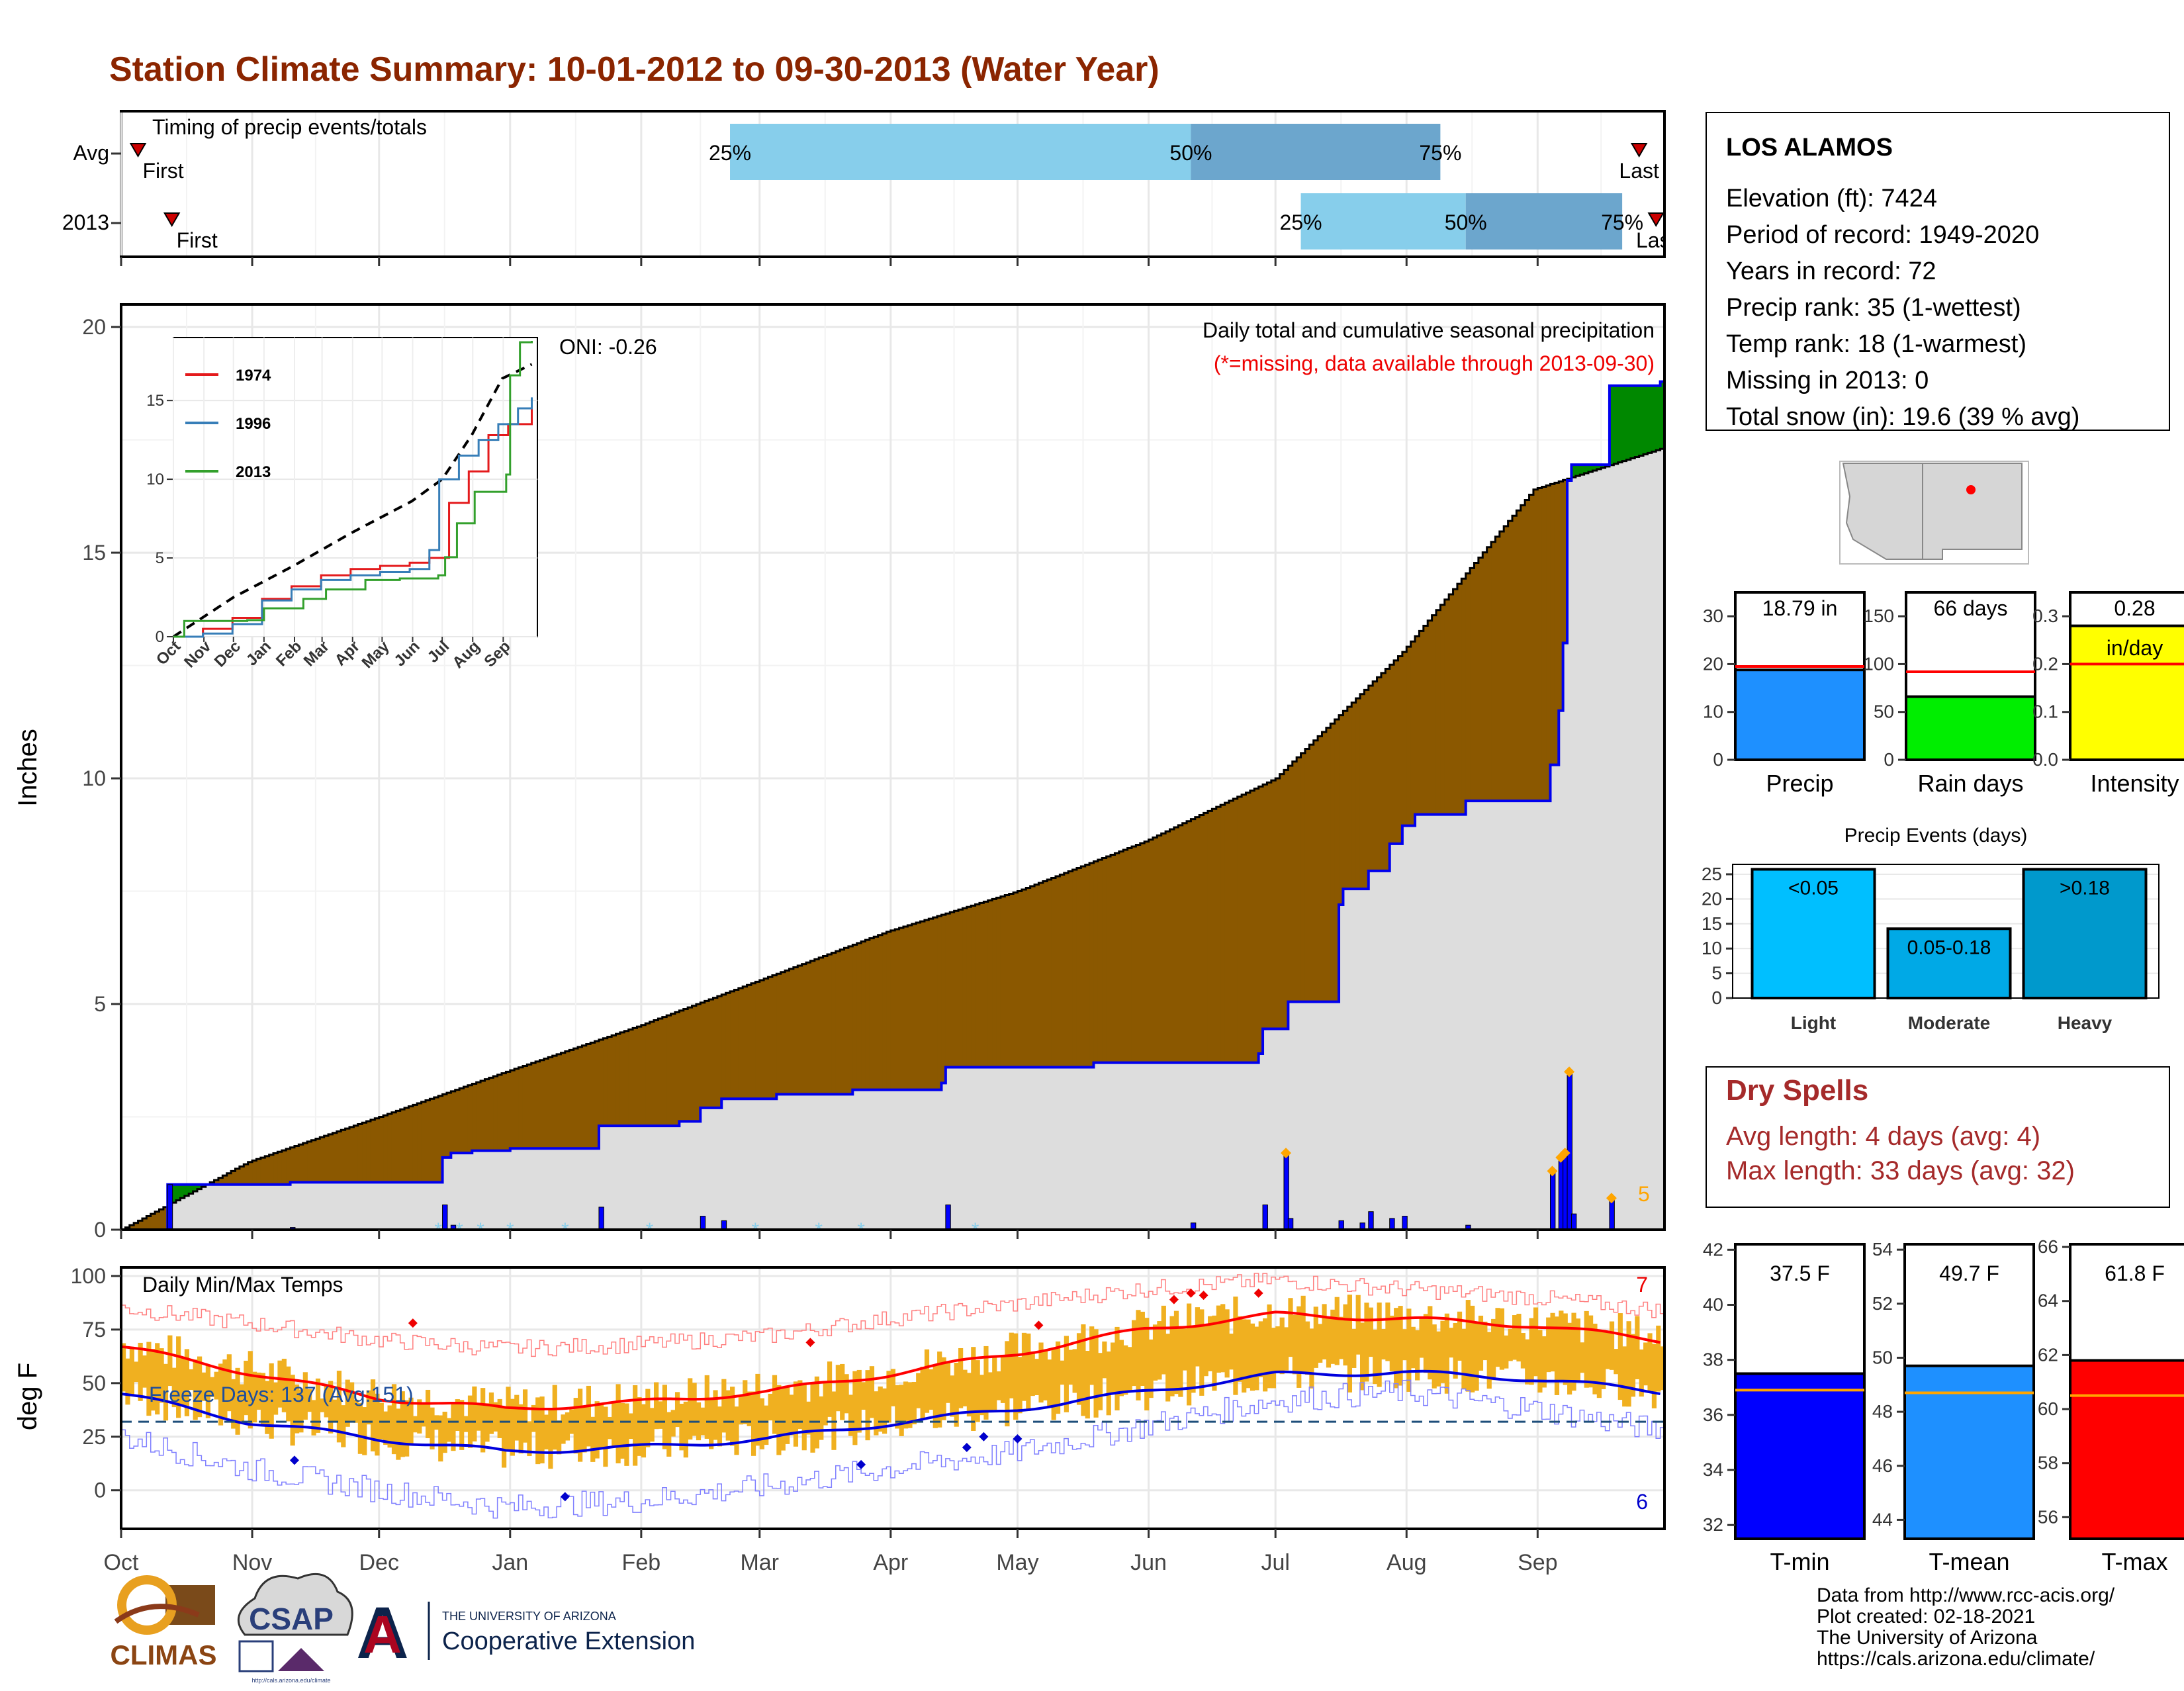  What do you see at coordinates (1883, 1357) in the screenshot?
I see `temp-bar-ytick-label-1-3: 50` at bounding box center [1883, 1357].